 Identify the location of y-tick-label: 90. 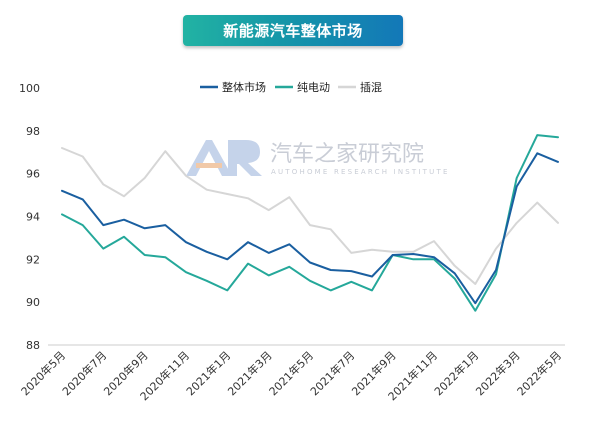
(33, 302).